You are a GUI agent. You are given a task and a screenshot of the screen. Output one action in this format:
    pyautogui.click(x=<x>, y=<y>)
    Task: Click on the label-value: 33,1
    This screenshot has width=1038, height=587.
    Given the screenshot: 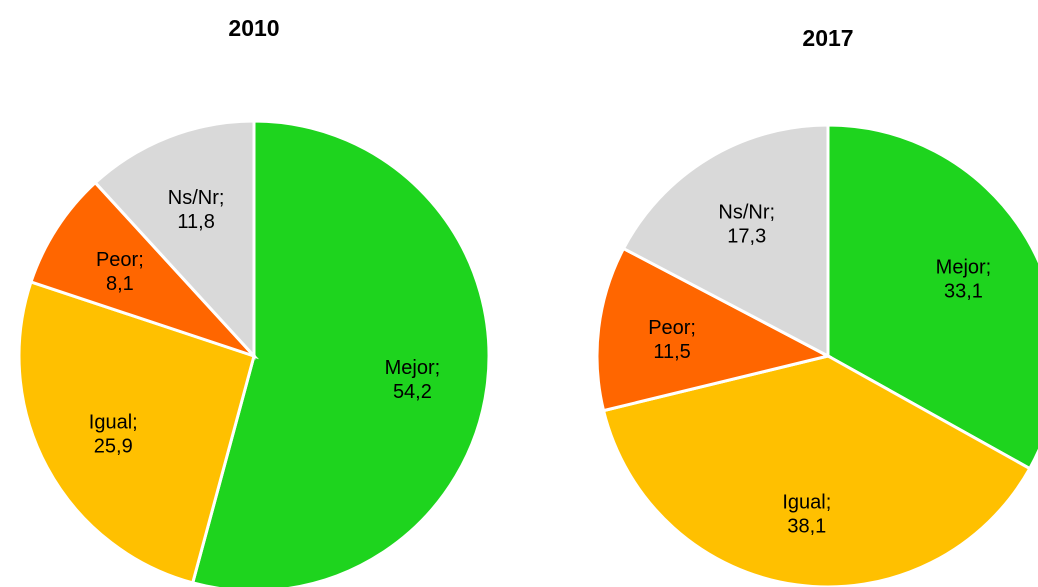 What is the action you would take?
    pyautogui.click(x=963, y=291)
    